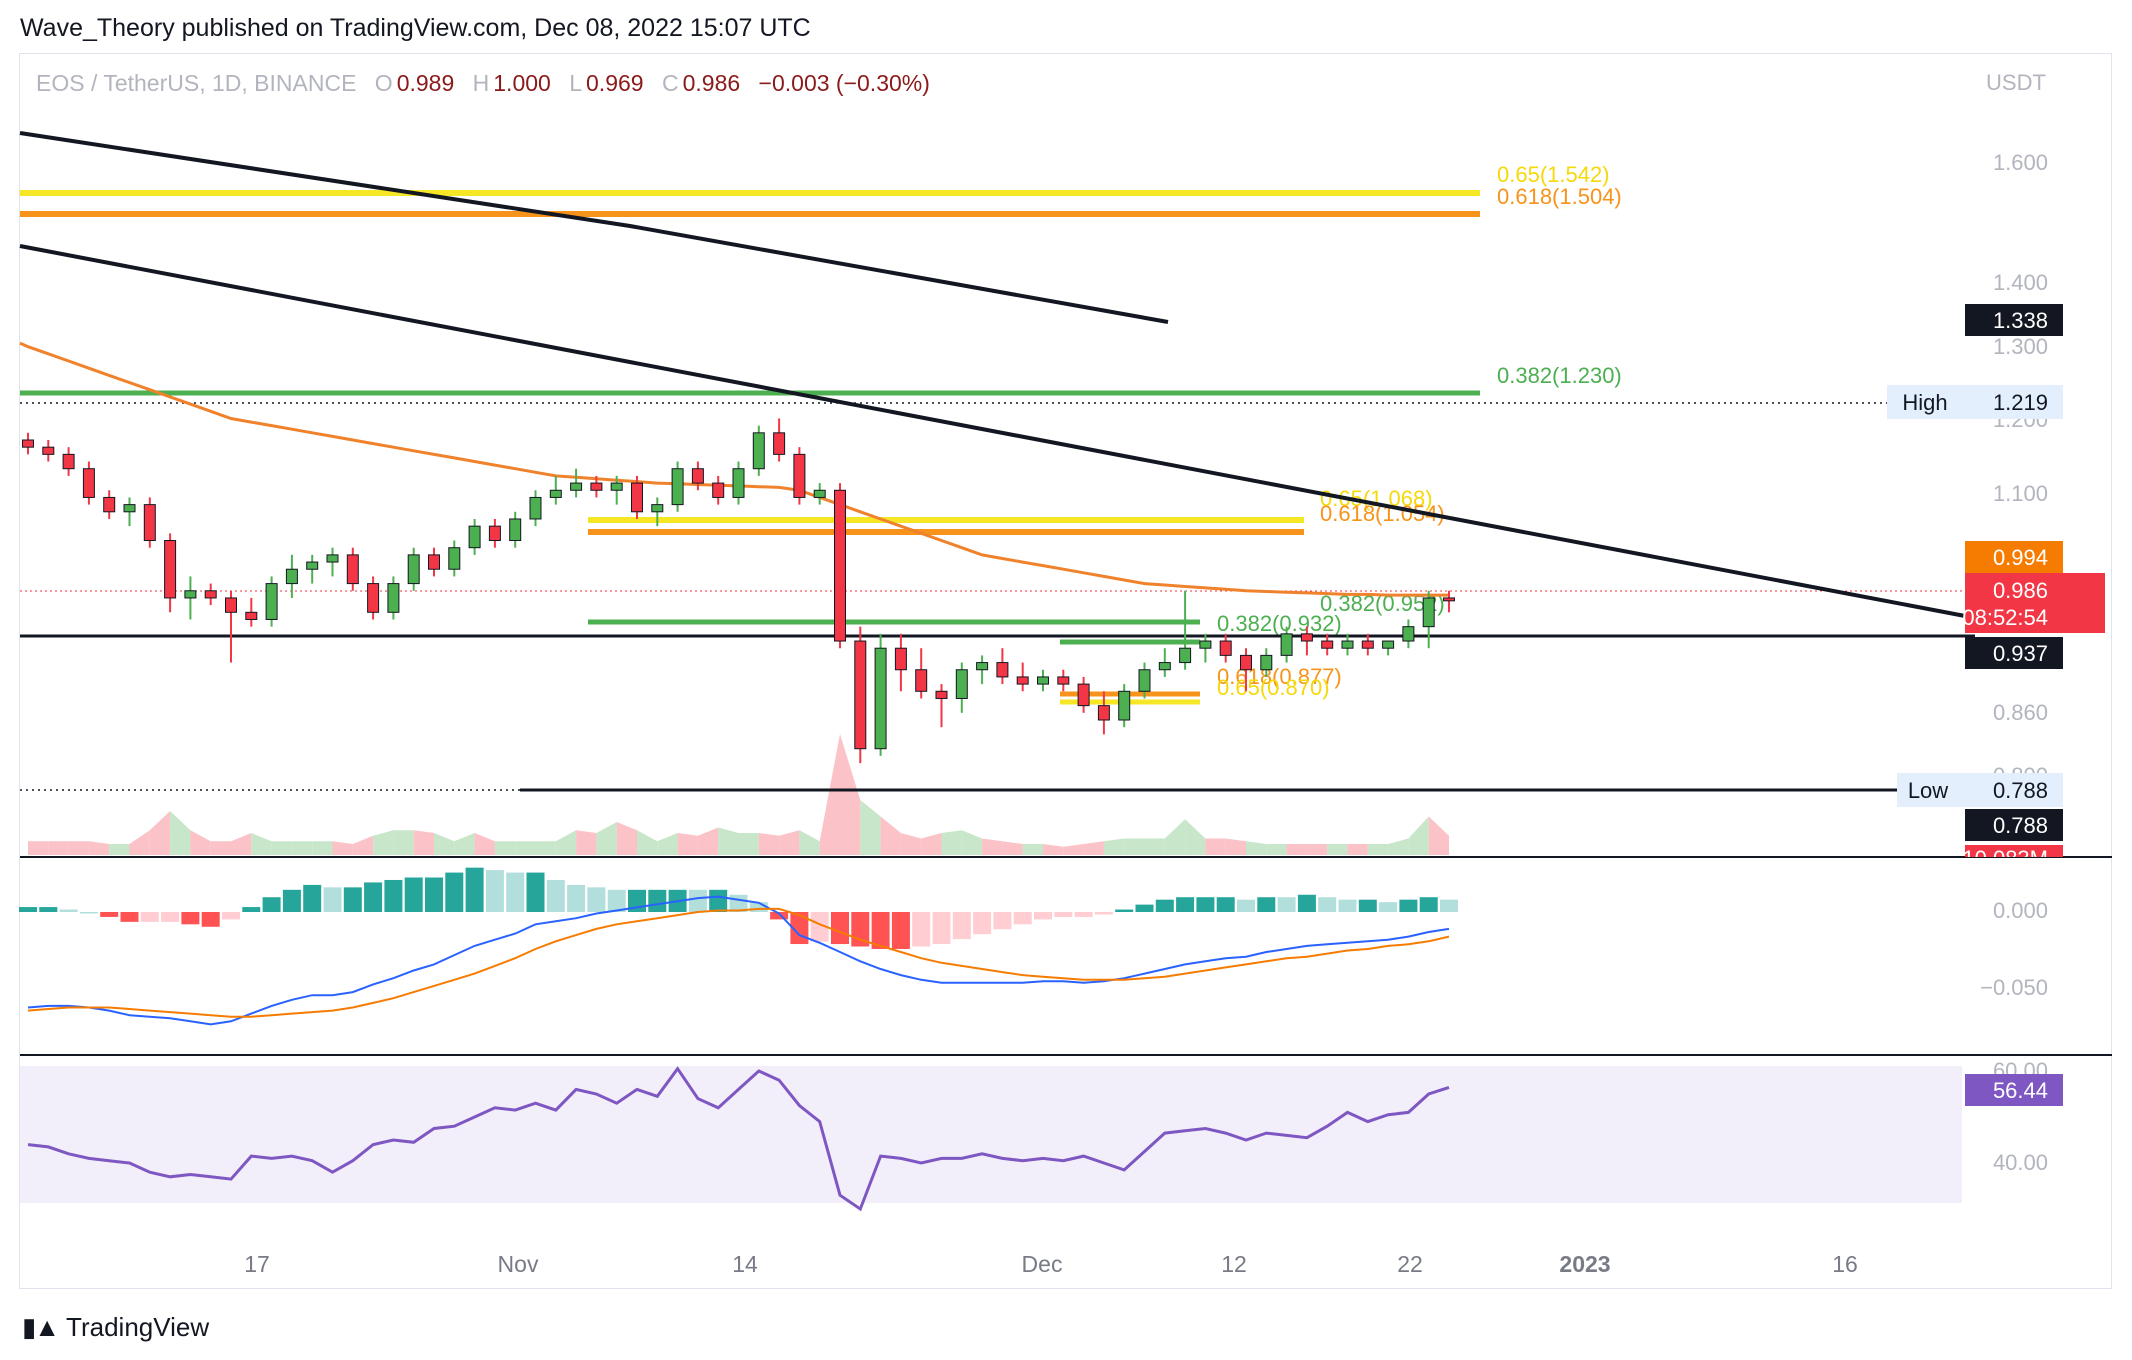  I want to click on macd-tick: −0.050, so click(2014, 987).